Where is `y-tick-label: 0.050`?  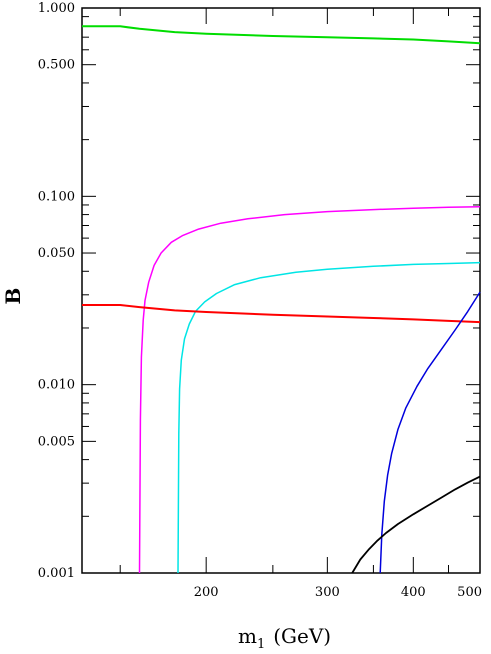 y-tick-label: 0.050 is located at coordinates (56, 253).